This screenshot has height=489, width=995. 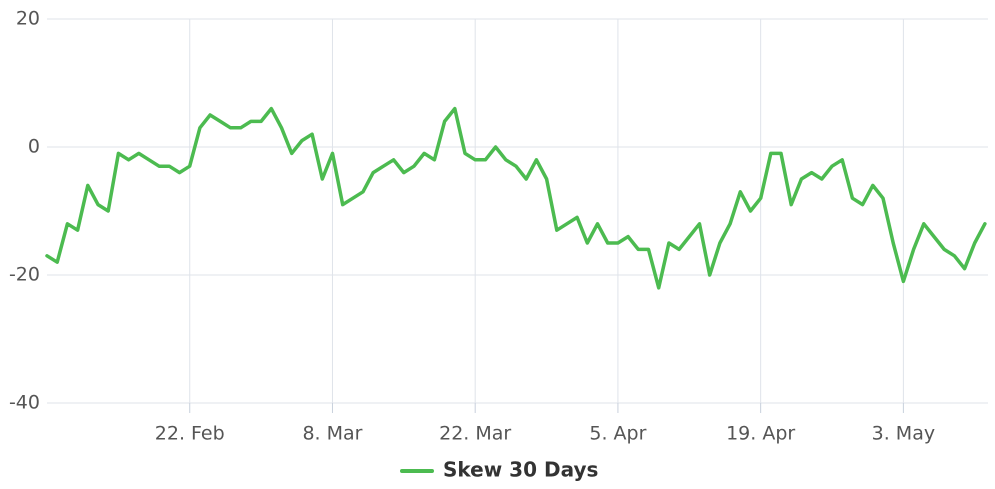 I want to click on x-tick-label: 22. Feb, so click(x=190, y=434).